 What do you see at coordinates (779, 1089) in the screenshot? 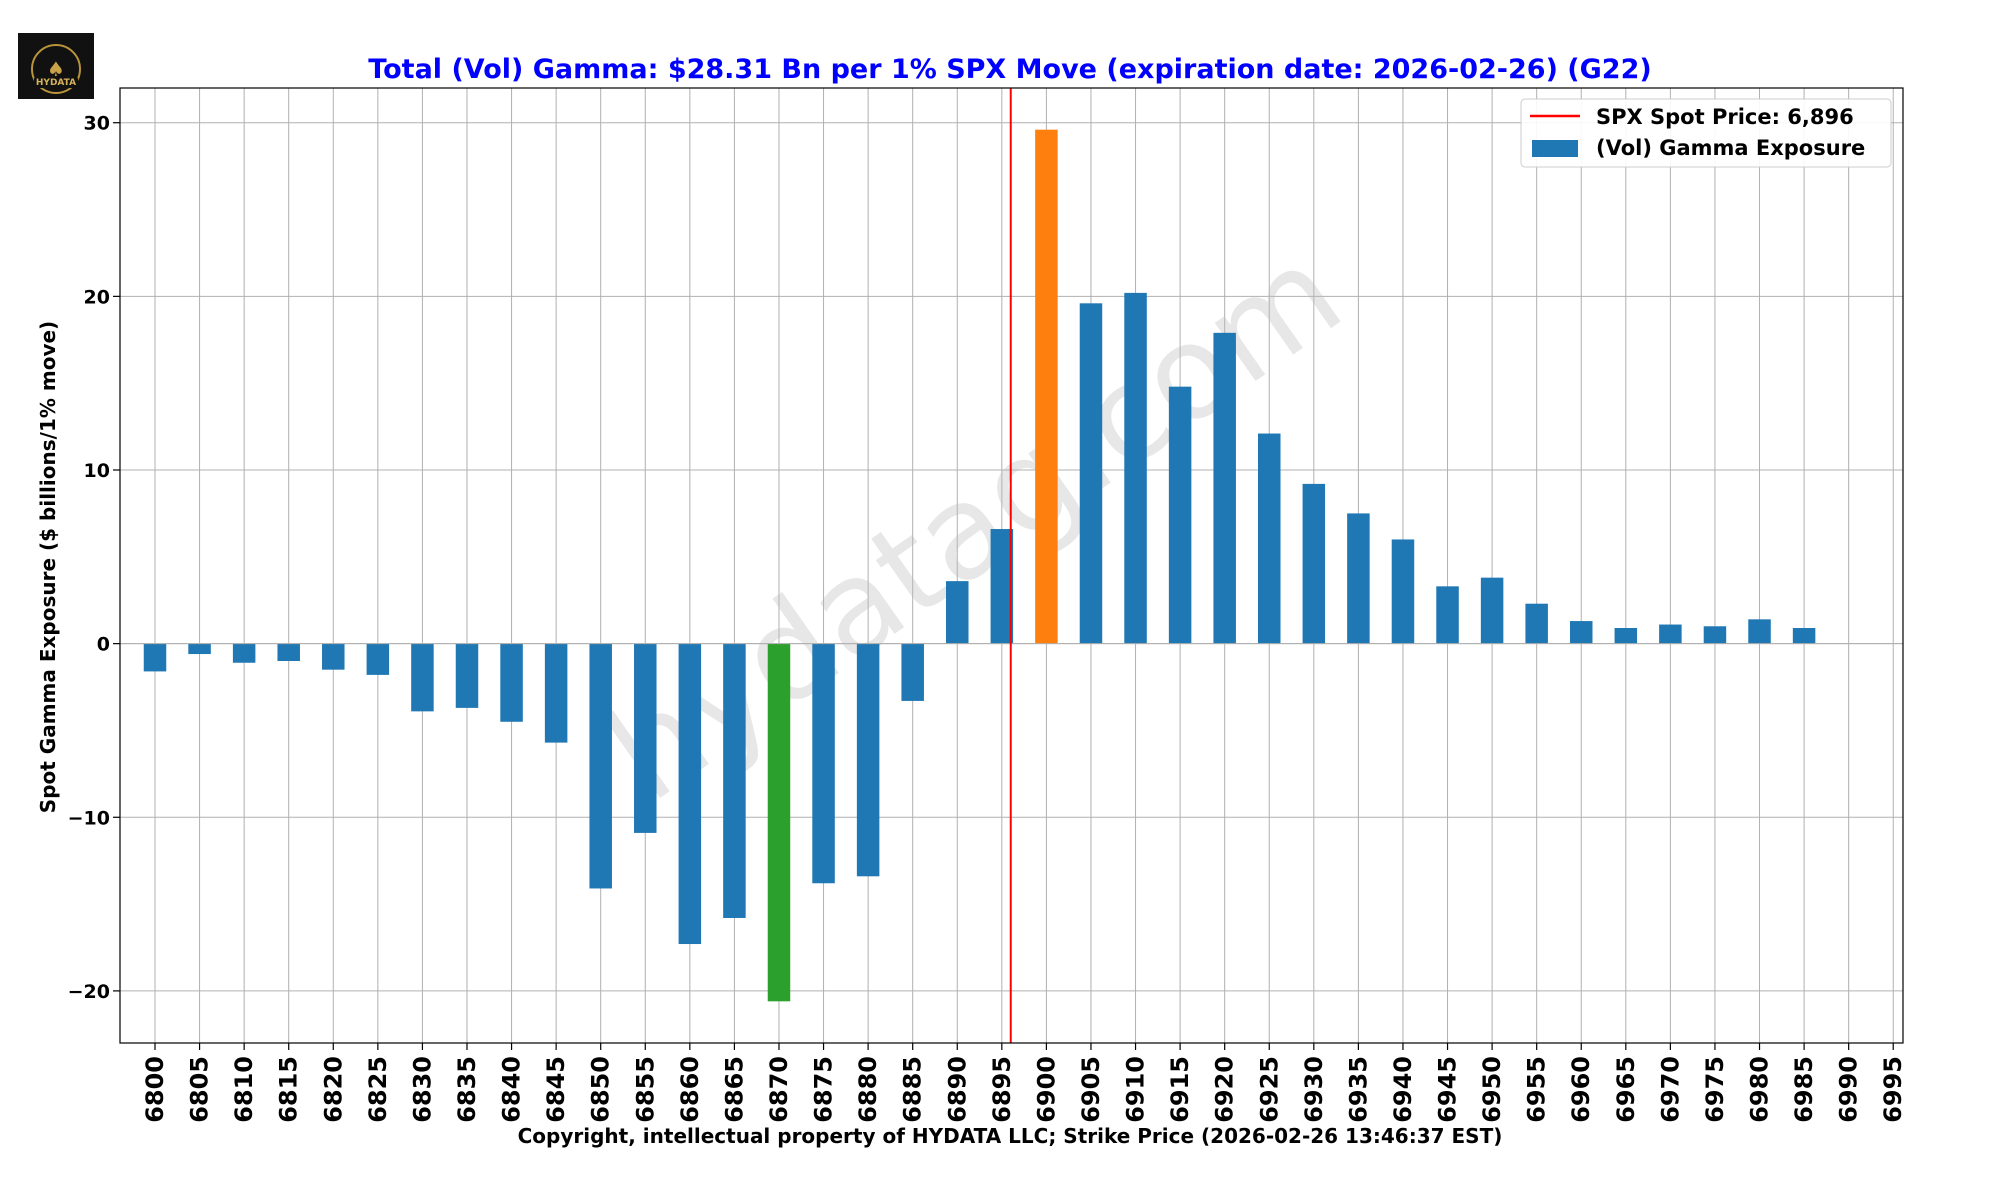
I see `x-tick-label: 6870` at bounding box center [779, 1089].